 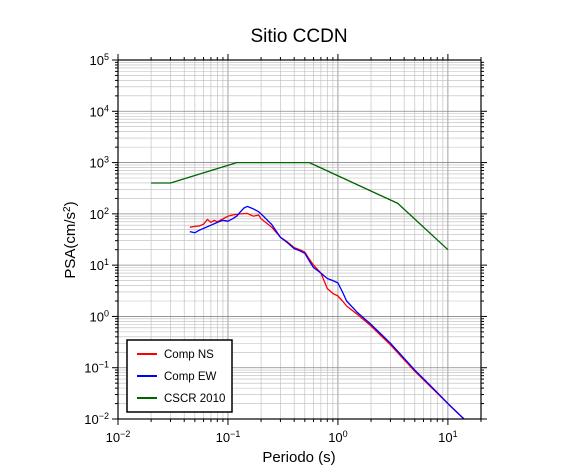 I want to click on y-tick-label: 10⁴, so click(x=99, y=111).